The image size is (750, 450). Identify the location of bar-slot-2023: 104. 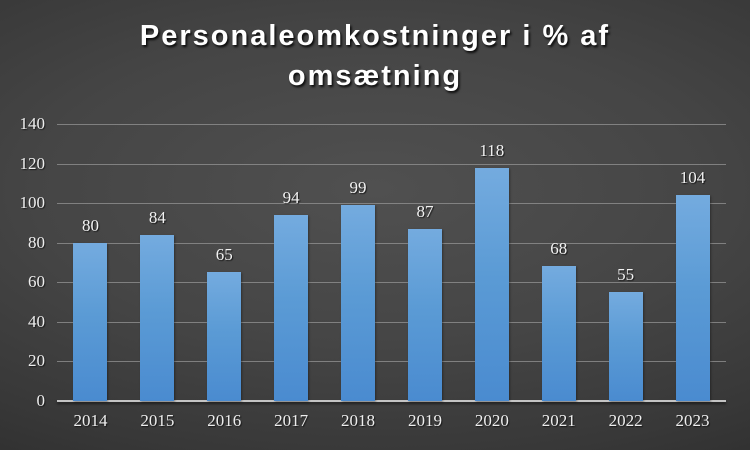
(692, 262).